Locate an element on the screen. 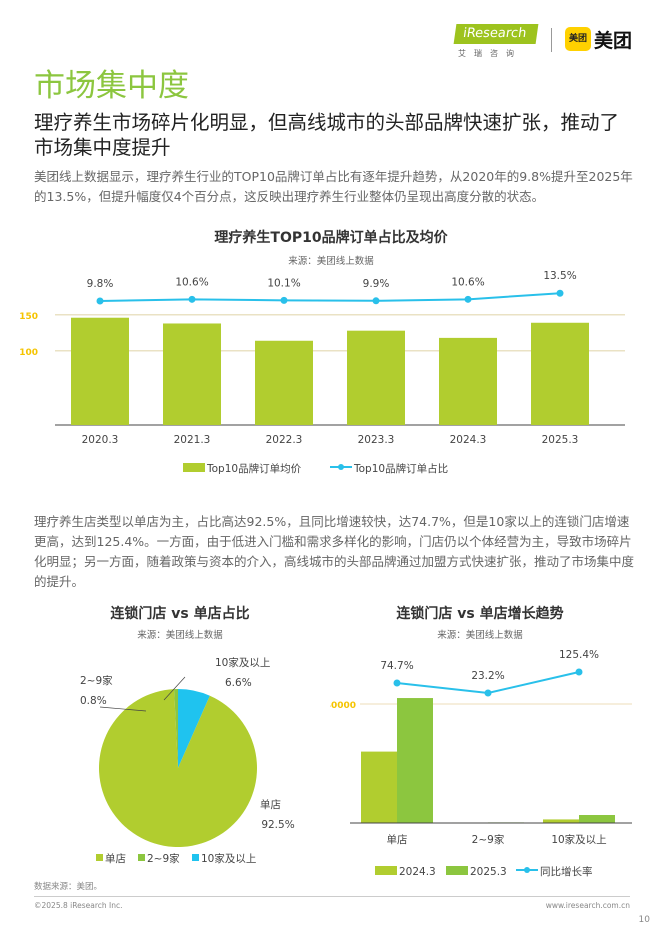 This screenshot has height=936, width=662. slice-name: 10家及以上 is located at coordinates (242, 662).